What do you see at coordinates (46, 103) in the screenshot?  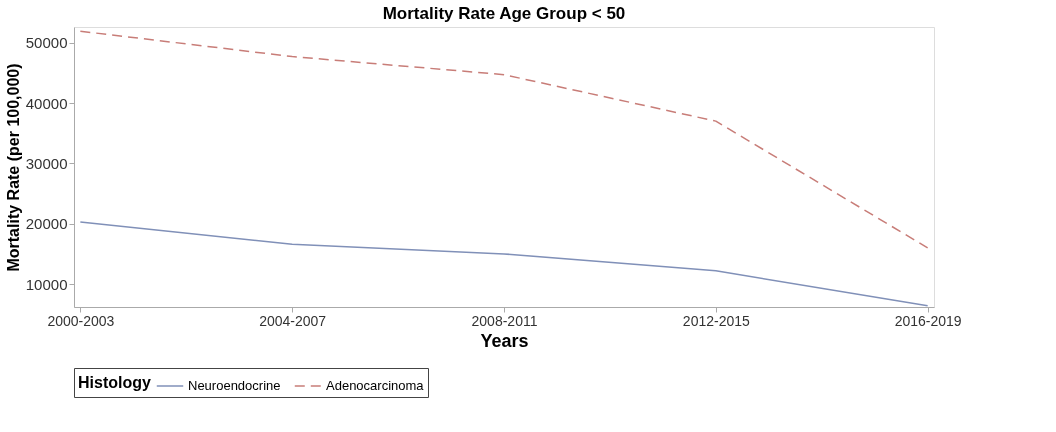 I see `y-tick-label: 40000` at bounding box center [46, 103].